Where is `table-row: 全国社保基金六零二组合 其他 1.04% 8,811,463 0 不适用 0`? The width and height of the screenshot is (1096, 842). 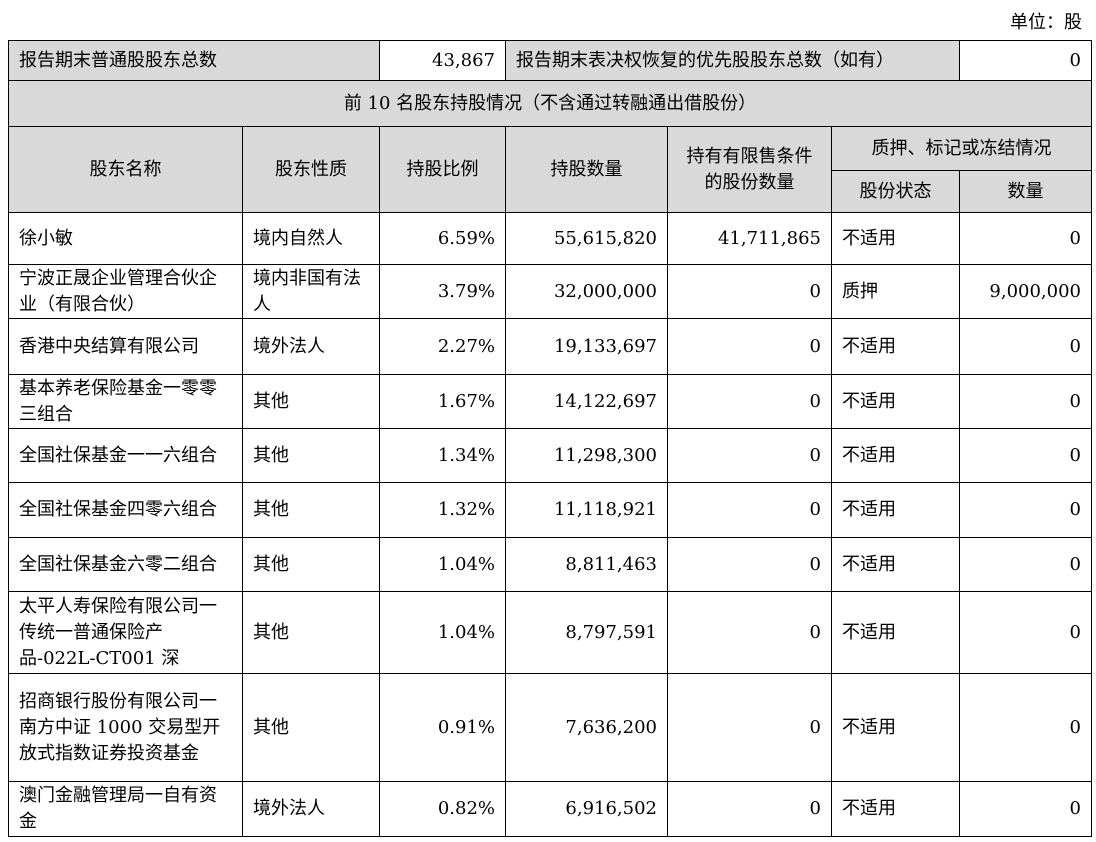
table-row: 全国社保基金六零二组合 其他 1.04% 8,811,463 0 不适用 0 is located at coordinates (550, 564).